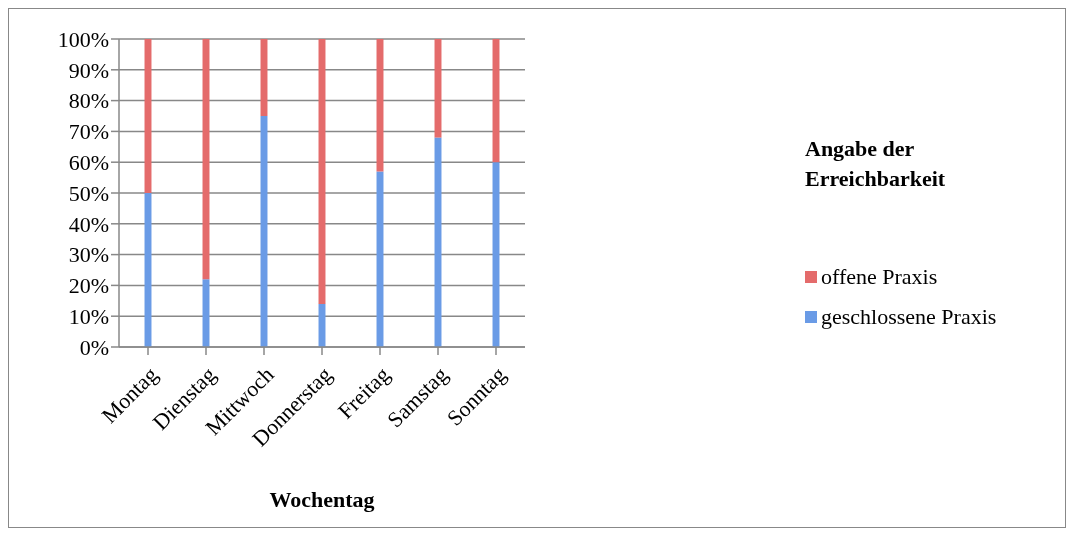  What do you see at coordinates (94, 347) in the screenshot?
I see `y-tick-label: 0%` at bounding box center [94, 347].